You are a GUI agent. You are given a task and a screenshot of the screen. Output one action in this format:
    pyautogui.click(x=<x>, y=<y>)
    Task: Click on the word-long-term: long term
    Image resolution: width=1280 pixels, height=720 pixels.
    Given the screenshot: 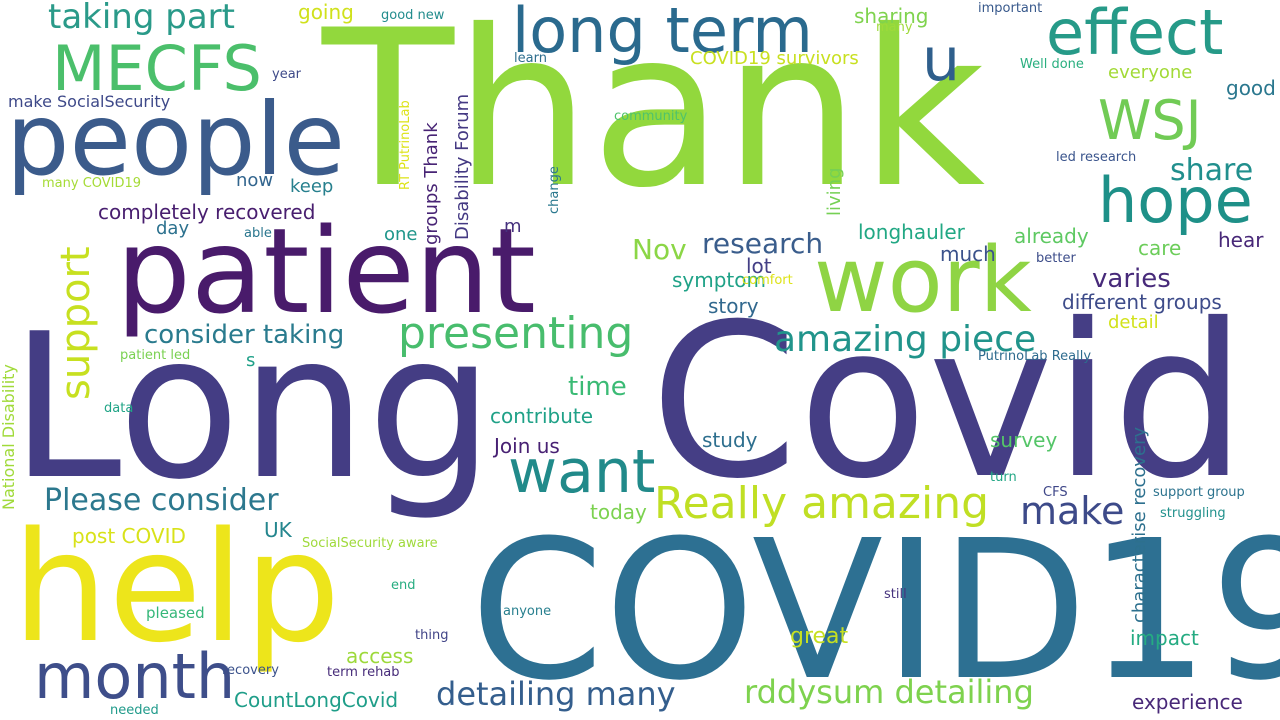 What is the action you would take?
    pyautogui.click(x=662, y=33)
    